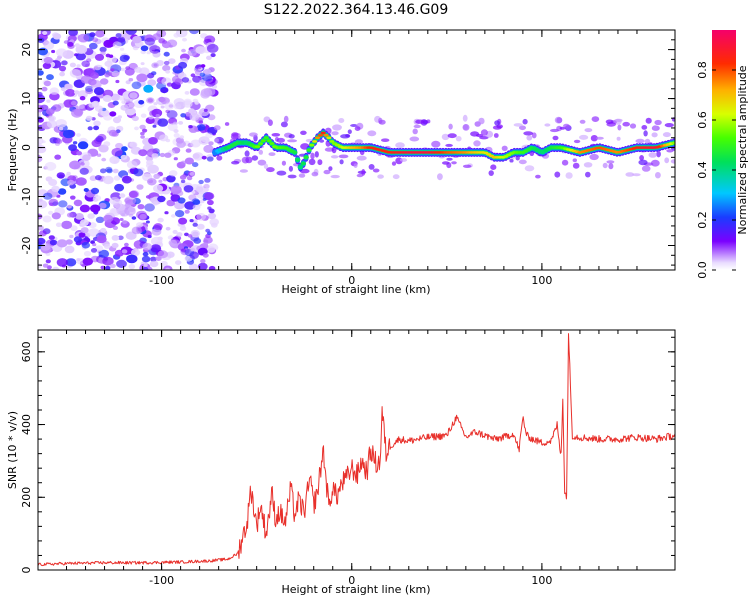 The height and width of the screenshot is (600, 750). What do you see at coordinates (26, 497) in the screenshot?
I see `snr-y-tick-label: 200` at bounding box center [26, 497].